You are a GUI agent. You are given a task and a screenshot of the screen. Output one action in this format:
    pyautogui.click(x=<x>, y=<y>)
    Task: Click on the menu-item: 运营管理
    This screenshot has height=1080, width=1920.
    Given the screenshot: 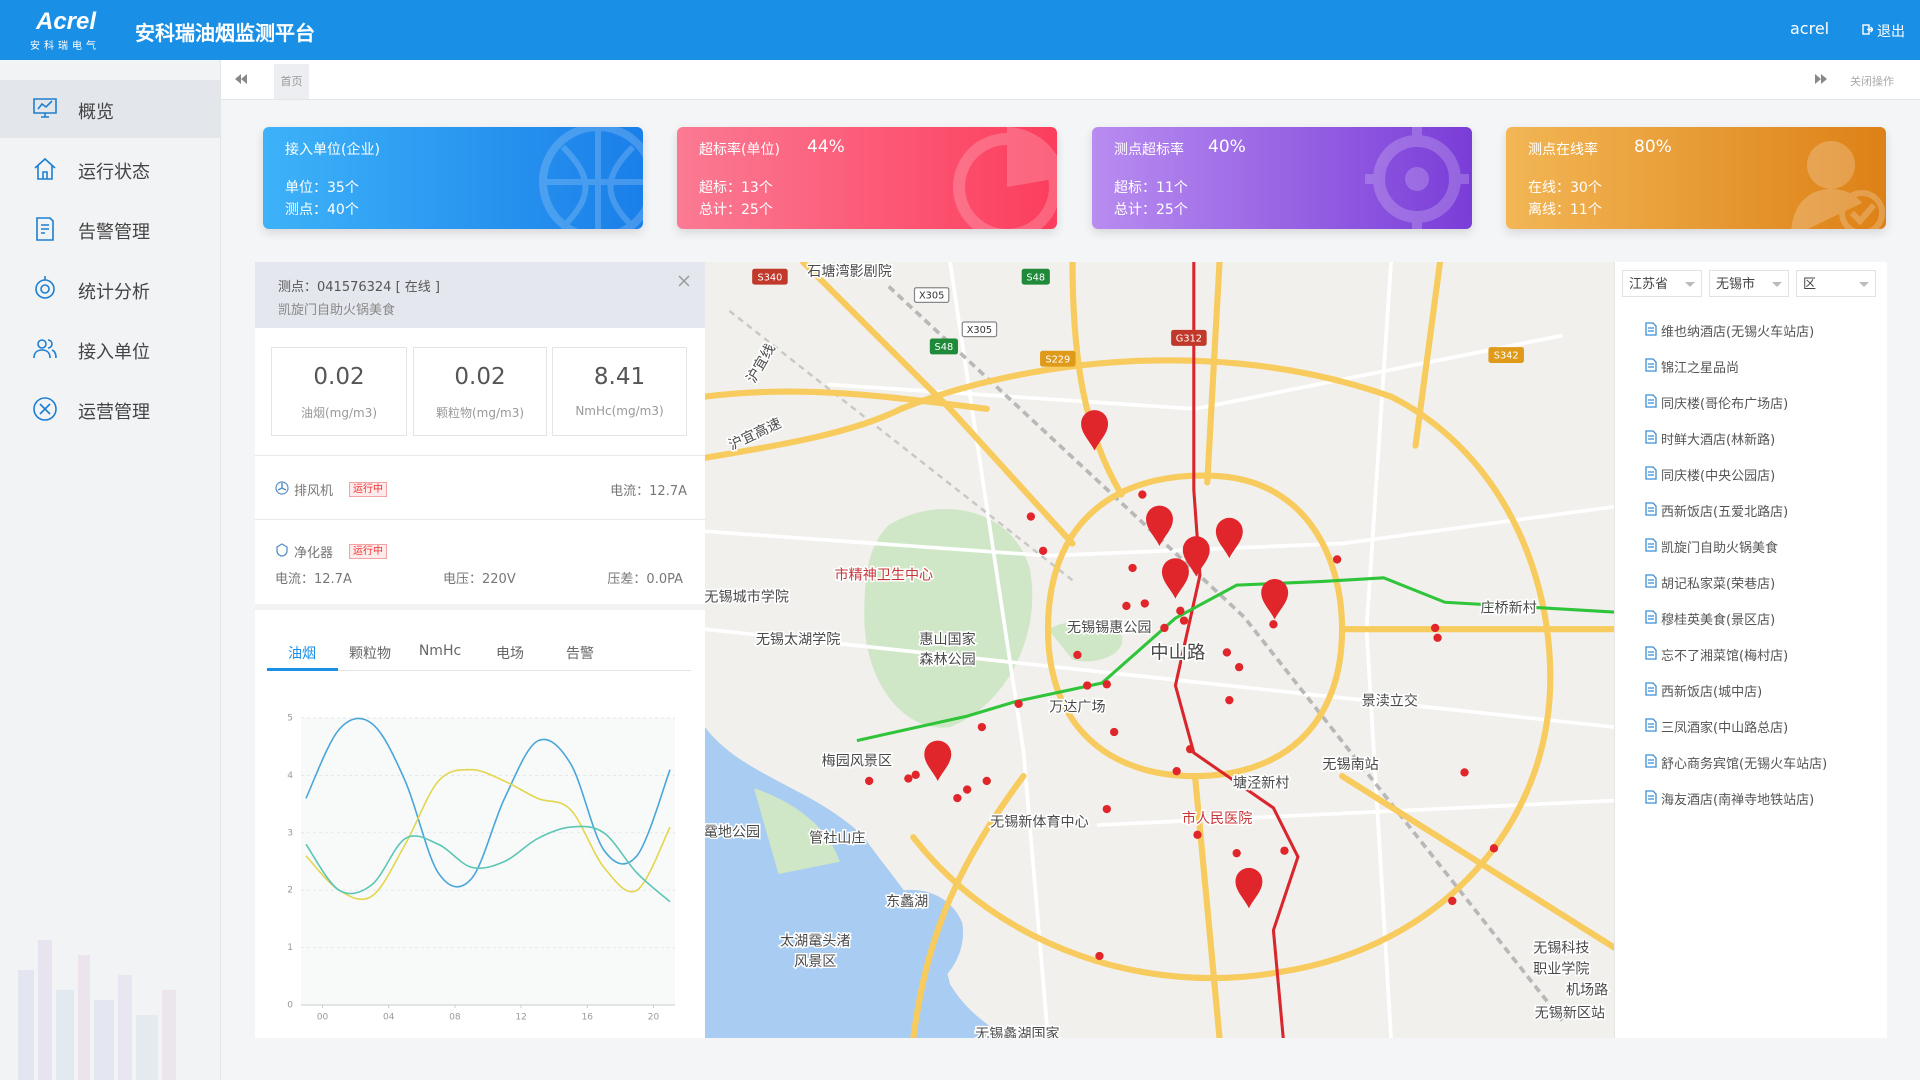 What is the action you would take?
    pyautogui.click(x=110, y=409)
    